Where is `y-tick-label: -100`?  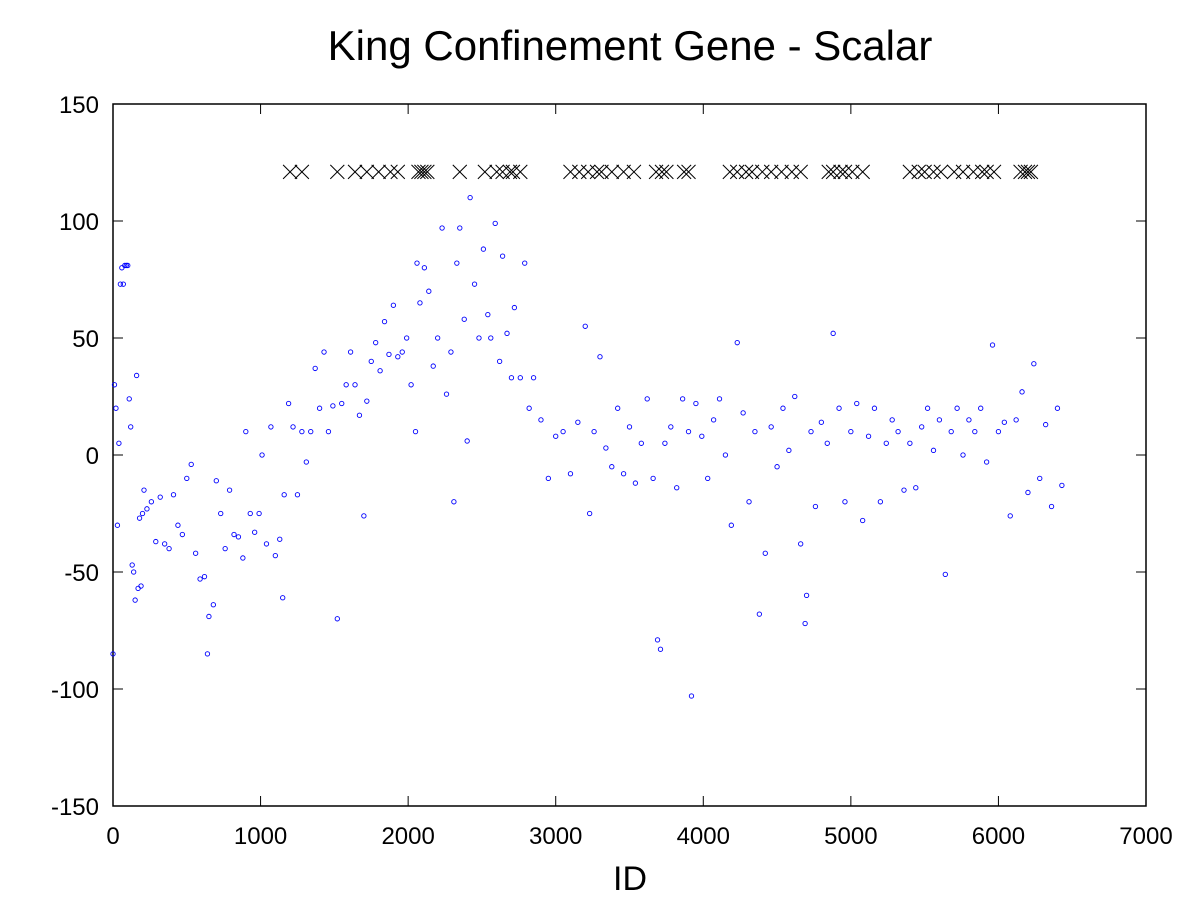
y-tick-label: -100 is located at coordinates (75, 690).